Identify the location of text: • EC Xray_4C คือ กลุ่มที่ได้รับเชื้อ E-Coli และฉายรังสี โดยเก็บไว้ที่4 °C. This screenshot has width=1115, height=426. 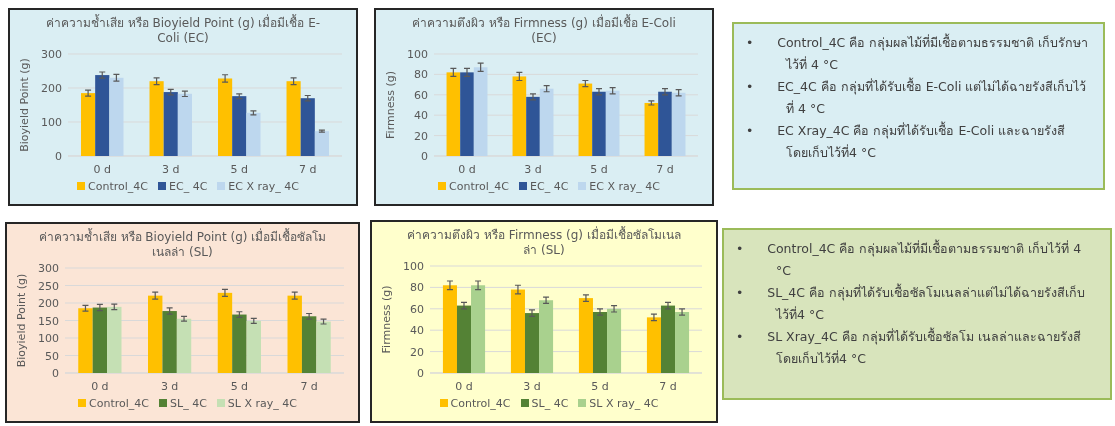
(906, 141).